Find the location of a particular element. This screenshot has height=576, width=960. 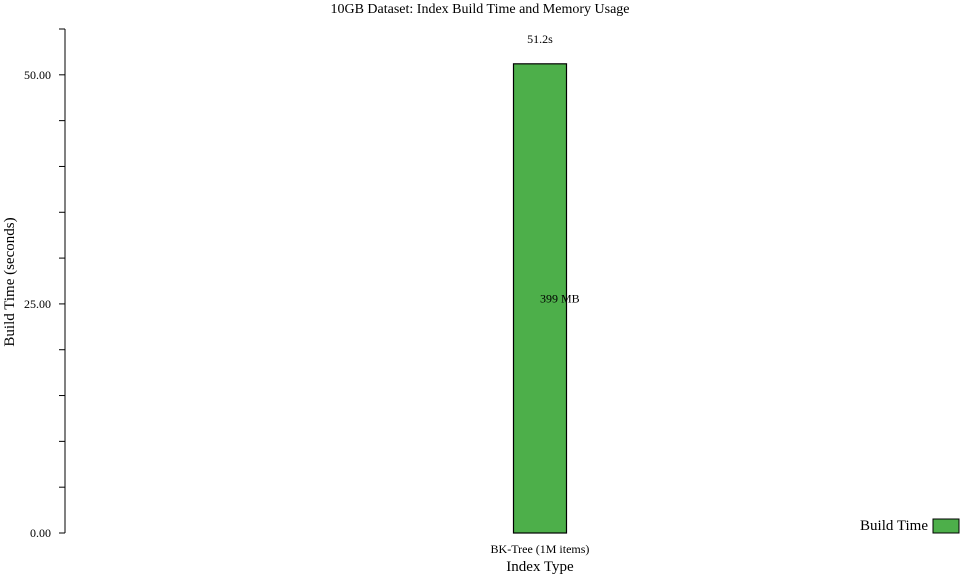

bar is located at coordinates (540, 298).